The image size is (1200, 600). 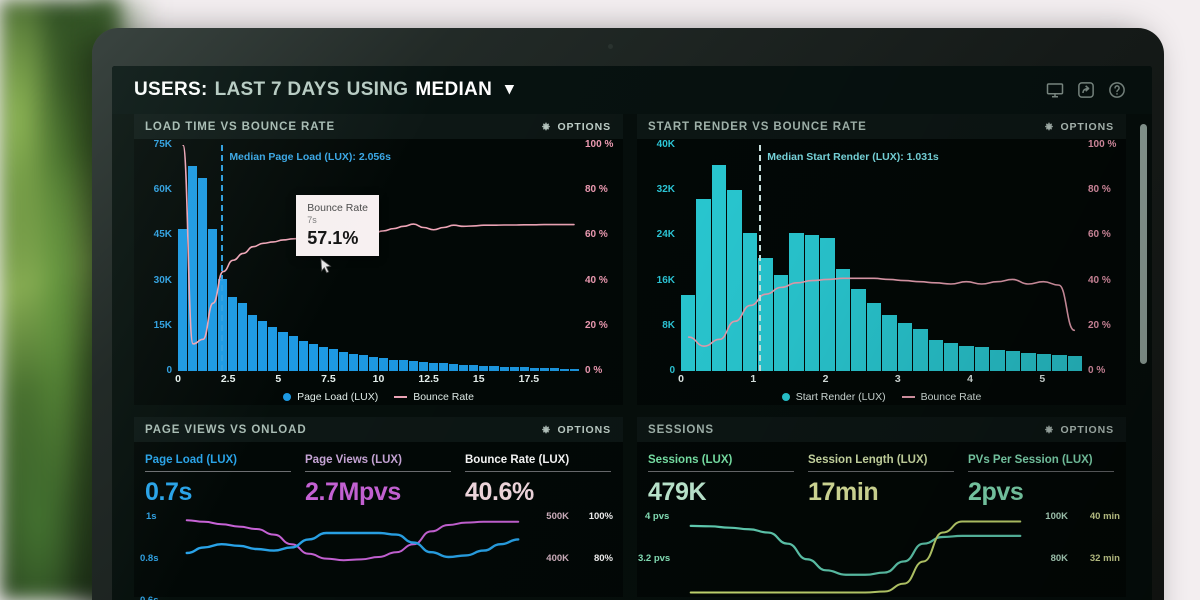 What do you see at coordinates (338, 397) in the screenshot?
I see `legend-label: Page Load (LUX)` at bounding box center [338, 397].